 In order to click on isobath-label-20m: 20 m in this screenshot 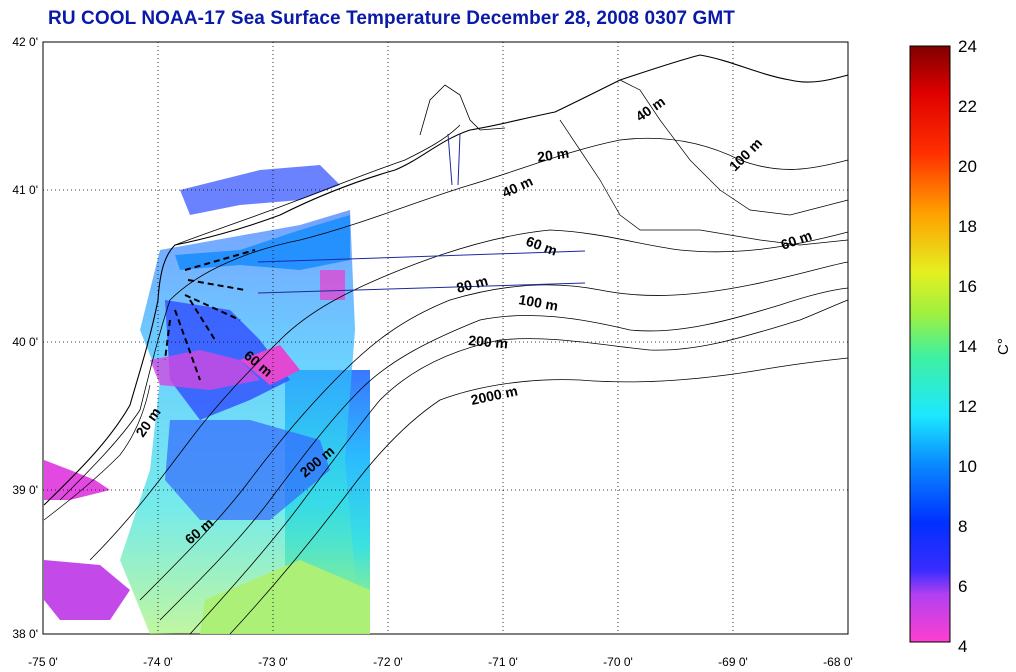, I will do `click(553, 155)`.